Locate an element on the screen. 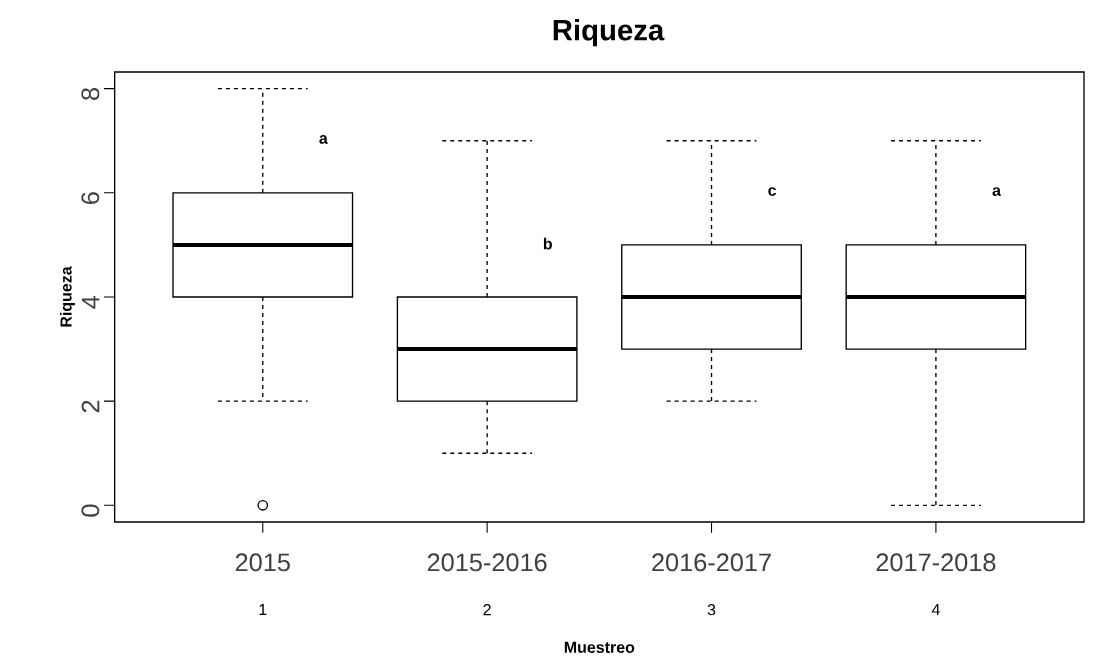 The width and height of the screenshot is (1099, 670). y-tick-label: 2 is located at coordinates (90, 406).